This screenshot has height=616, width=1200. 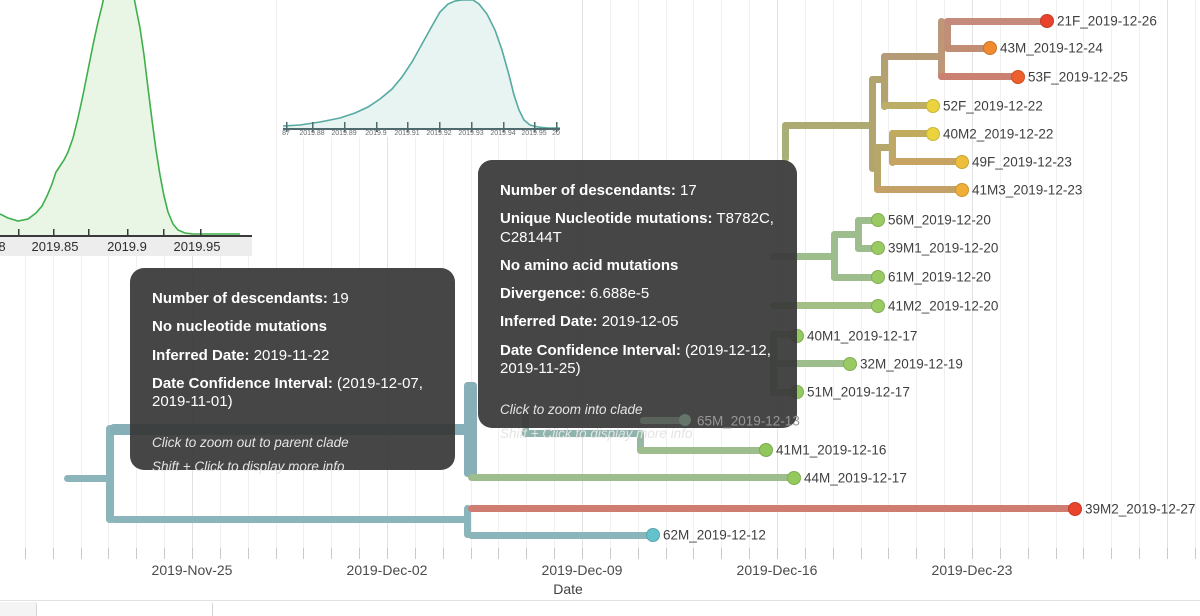 What do you see at coordinates (589, 265) in the screenshot?
I see `tooltip-line: No amino acid mutations` at bounding box center [589, 265].